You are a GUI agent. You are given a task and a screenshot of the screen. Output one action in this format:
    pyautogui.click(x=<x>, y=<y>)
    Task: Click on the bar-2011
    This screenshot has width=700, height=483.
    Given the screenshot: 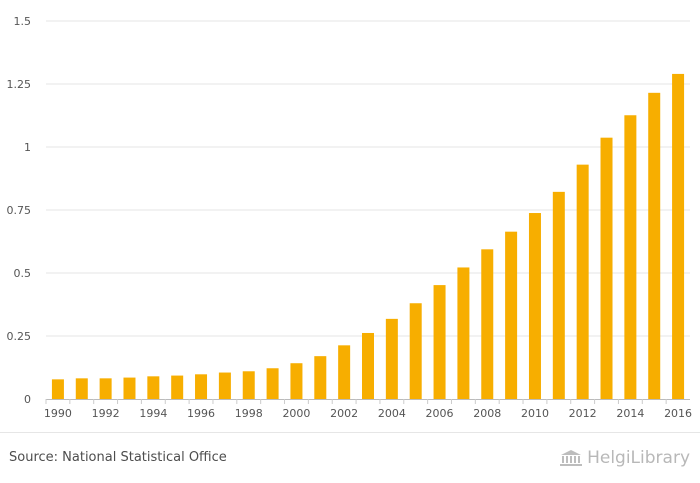 What is the action you would take?
    pyautogui.click(x=558, y=295)
    